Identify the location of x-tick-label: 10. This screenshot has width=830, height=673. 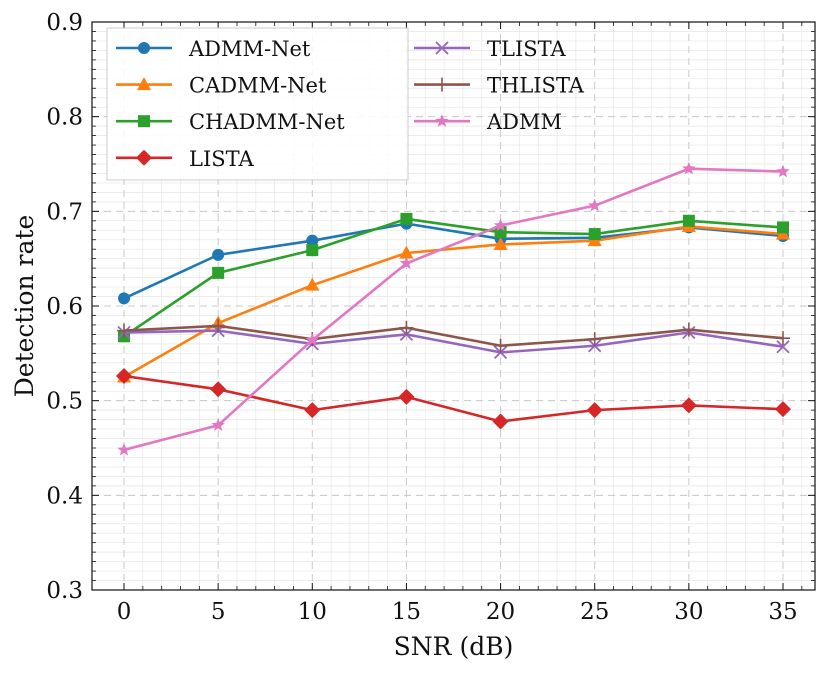
(312, 612).